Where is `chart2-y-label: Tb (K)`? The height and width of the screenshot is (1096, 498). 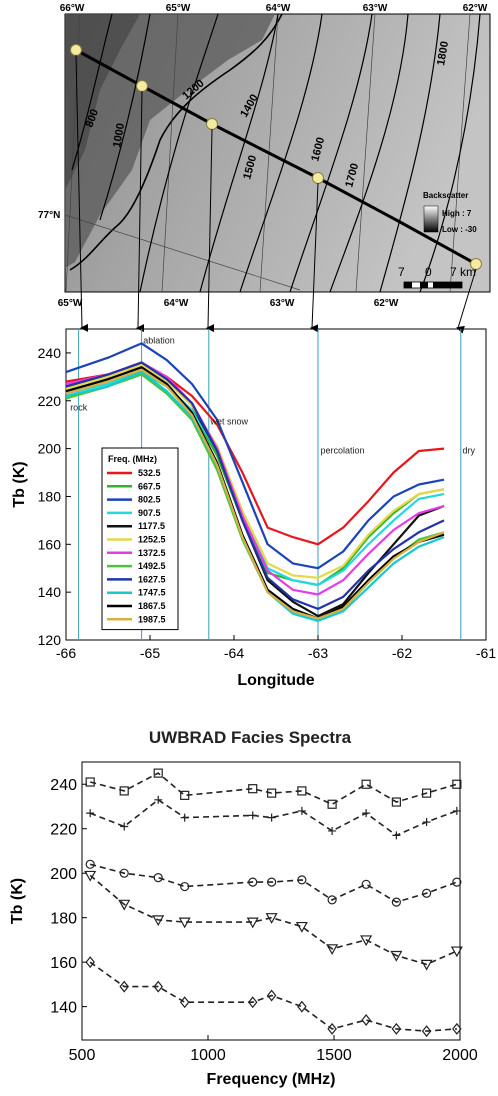
chart2-y-label: Tb (K) is located at coordinates (17, 901).